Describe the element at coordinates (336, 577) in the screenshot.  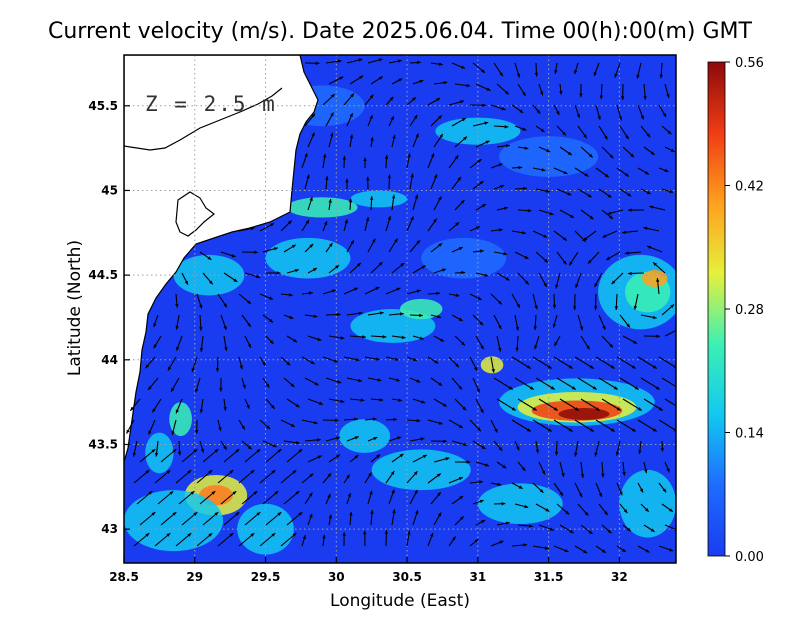
I see `x-tick-label: 30` at that location.